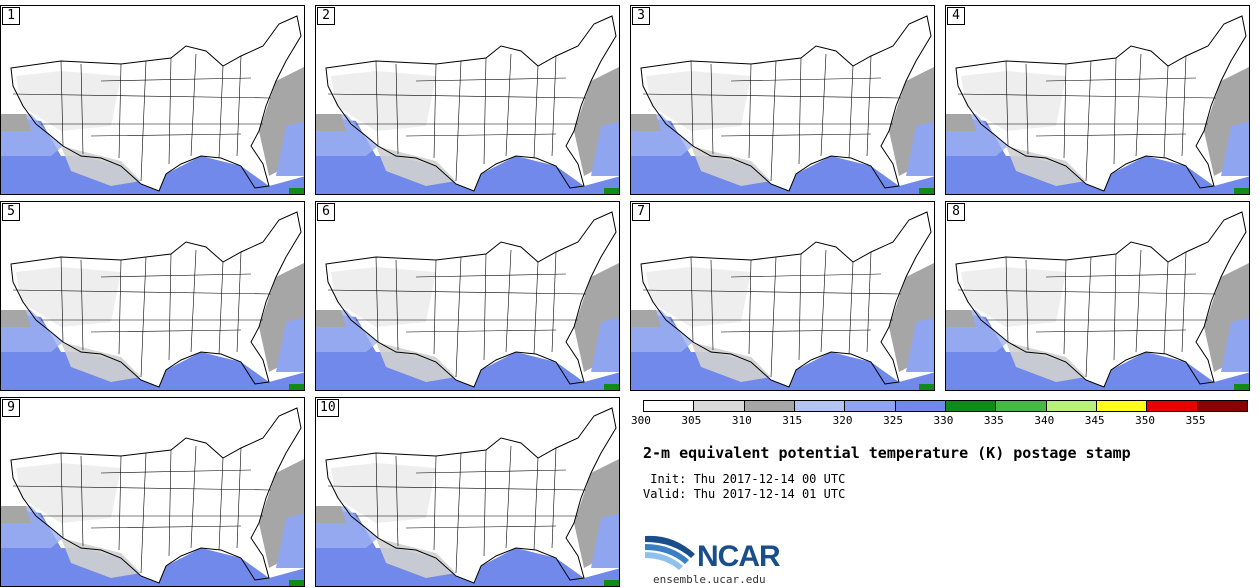  I want to click on colorbar-tick-label: 335, so click(993, 420).